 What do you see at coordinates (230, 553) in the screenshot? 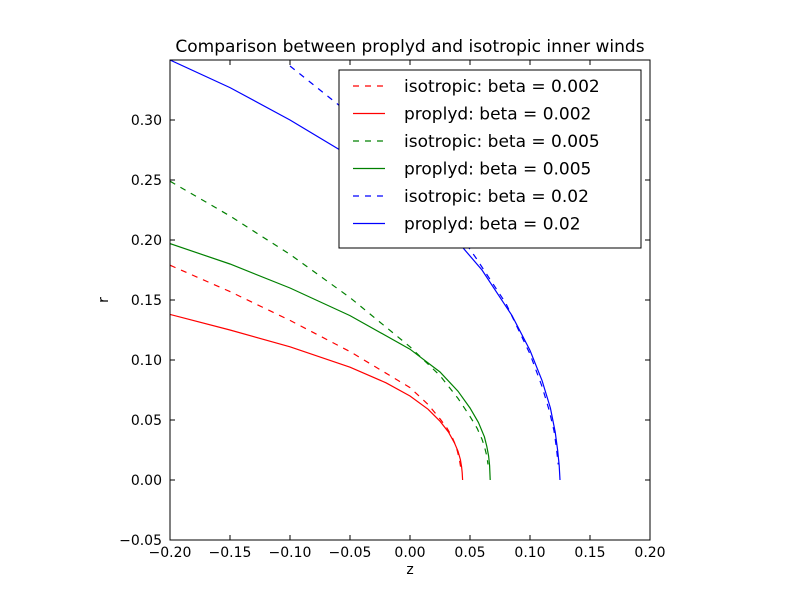
I see `x-tick-label: −0.15` at bounding box center [230, 553].